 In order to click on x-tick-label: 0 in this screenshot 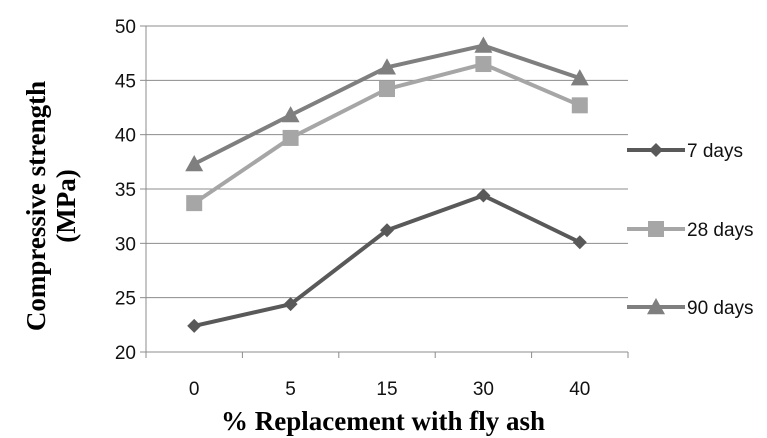, I will do `click(194, 389)`.